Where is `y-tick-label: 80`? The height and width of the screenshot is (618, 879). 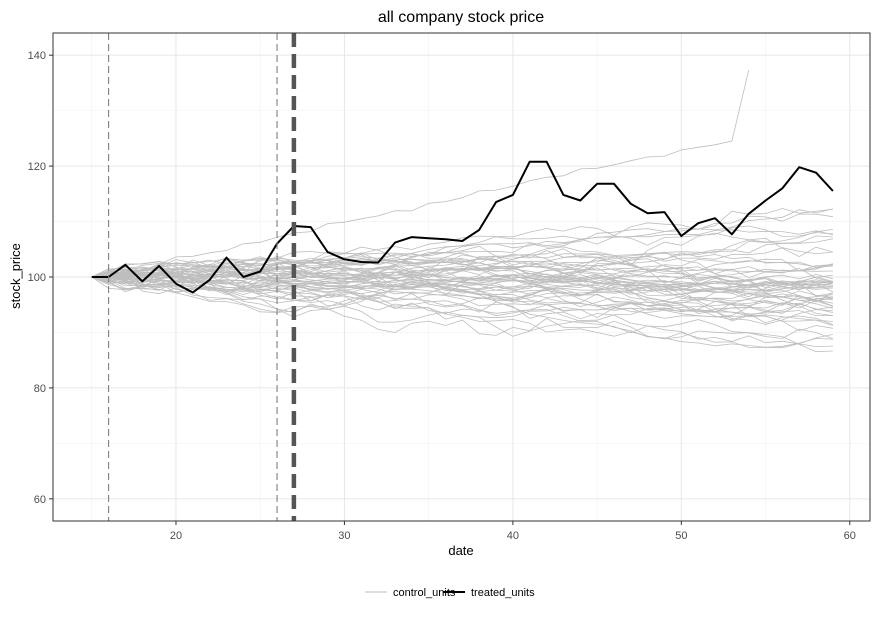 y-tick-label: 80 is located at coordinates (40, 389).